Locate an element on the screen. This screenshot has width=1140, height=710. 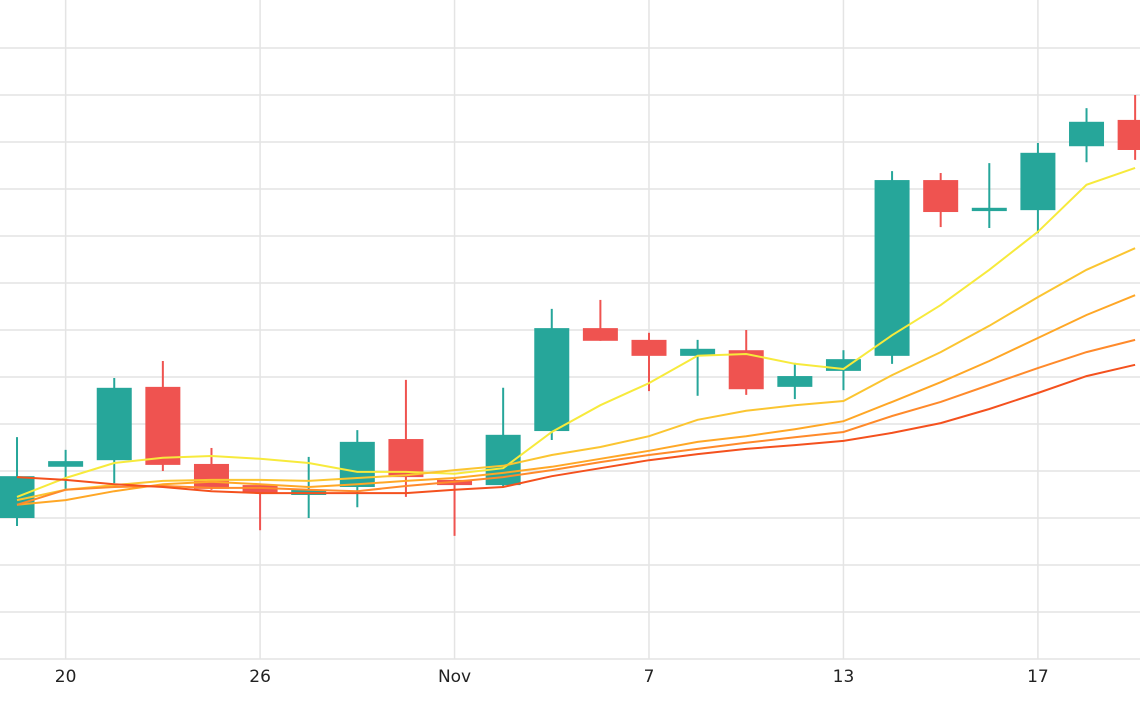
x-tick-label: 13 is located at coordinates (844, 677).